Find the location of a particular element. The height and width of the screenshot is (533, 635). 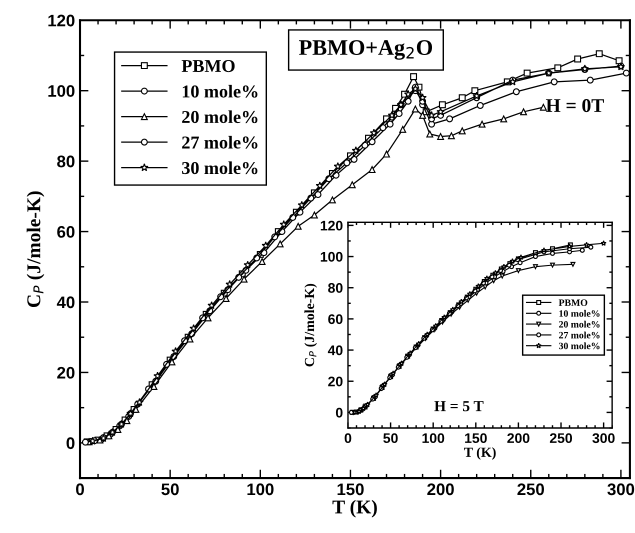

annotation: H = 5 T is located at coordinates (459, 406).